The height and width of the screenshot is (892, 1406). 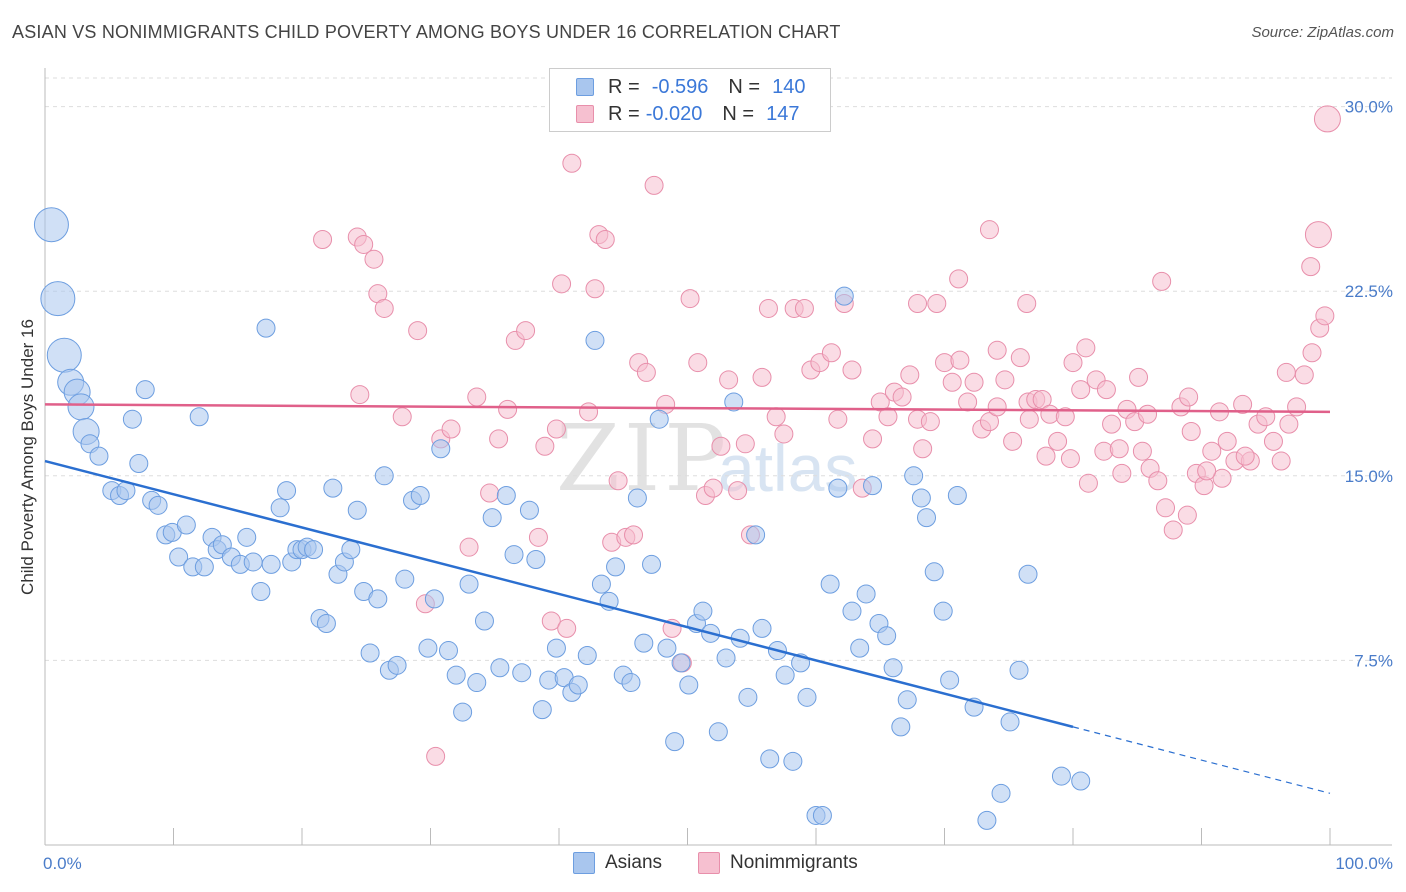 I want to click on legend-swatch-asians, so click(x=585, y=87).